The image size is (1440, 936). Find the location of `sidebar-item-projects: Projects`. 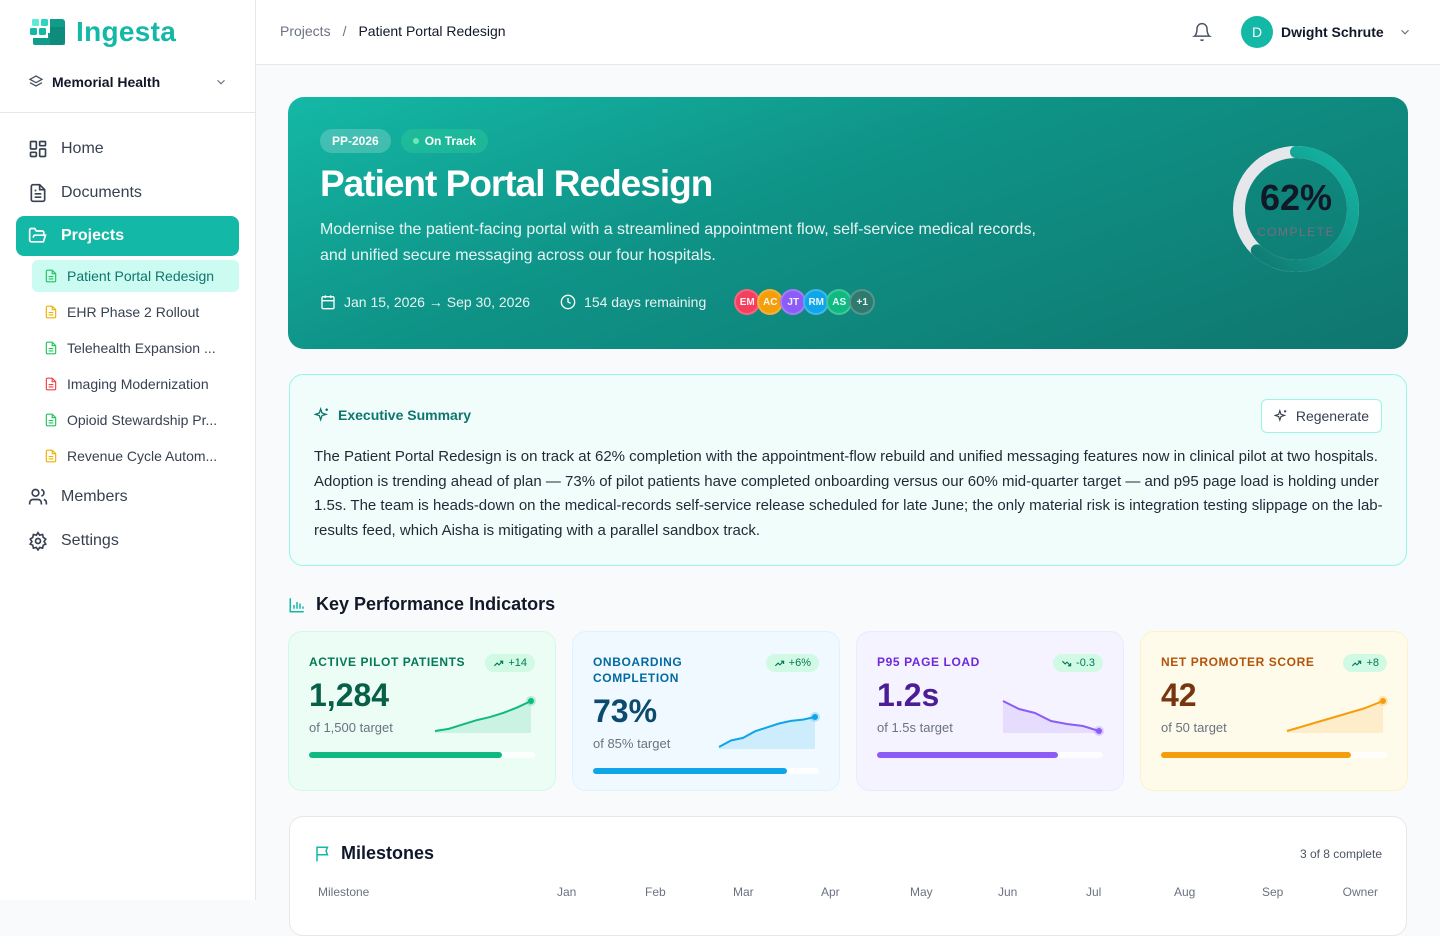

sidebar-item-projects: Projects is located at coordinates (127, 236).